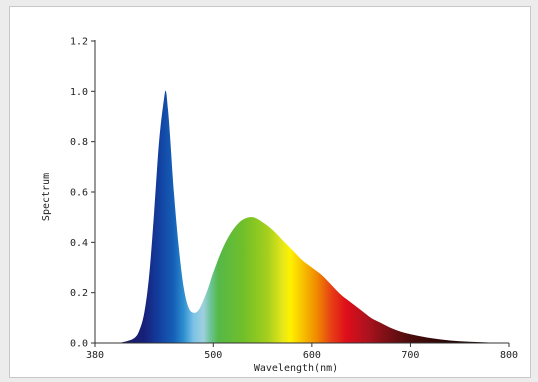 This screenshot has width=538, height=382. Describe the element at coordinates (312, 355) in the screenshot. I see `x-tick-label: 600` at that location.